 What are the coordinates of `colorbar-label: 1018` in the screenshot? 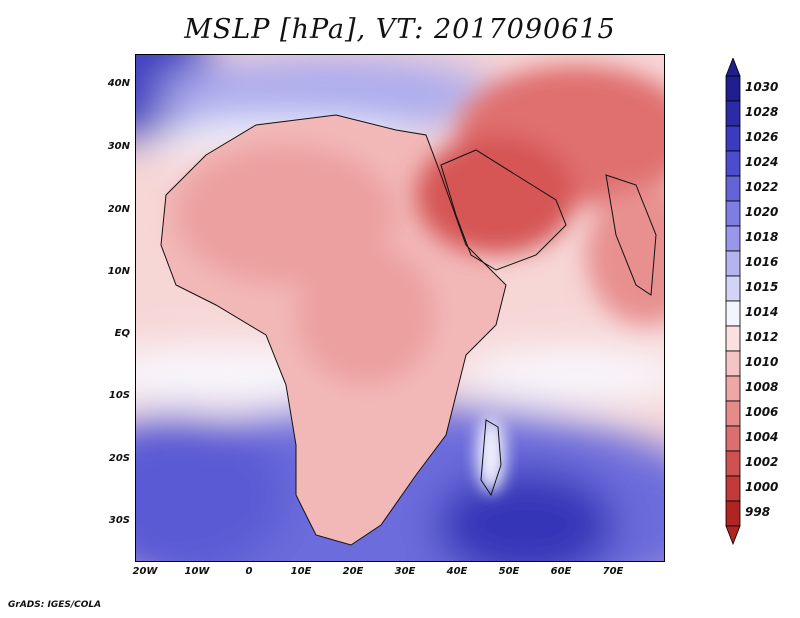 It's located at (762, 237).